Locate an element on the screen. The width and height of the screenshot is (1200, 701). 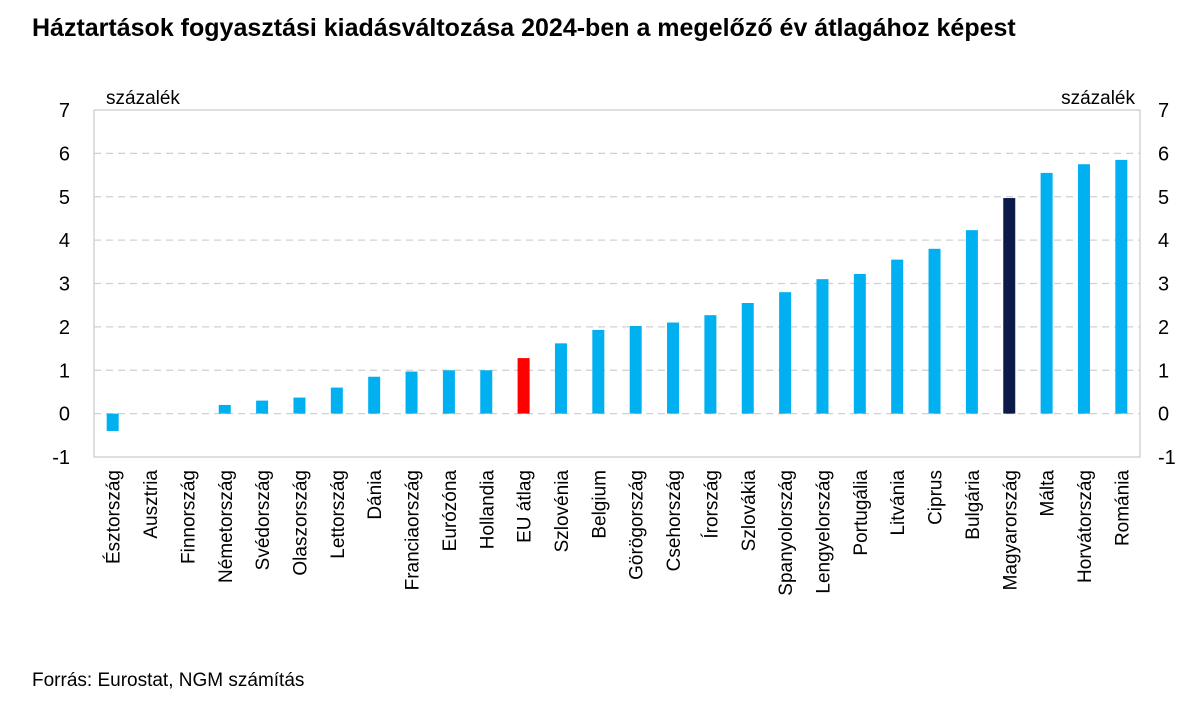
bar-Csehország is located at coordinates (673, 368).